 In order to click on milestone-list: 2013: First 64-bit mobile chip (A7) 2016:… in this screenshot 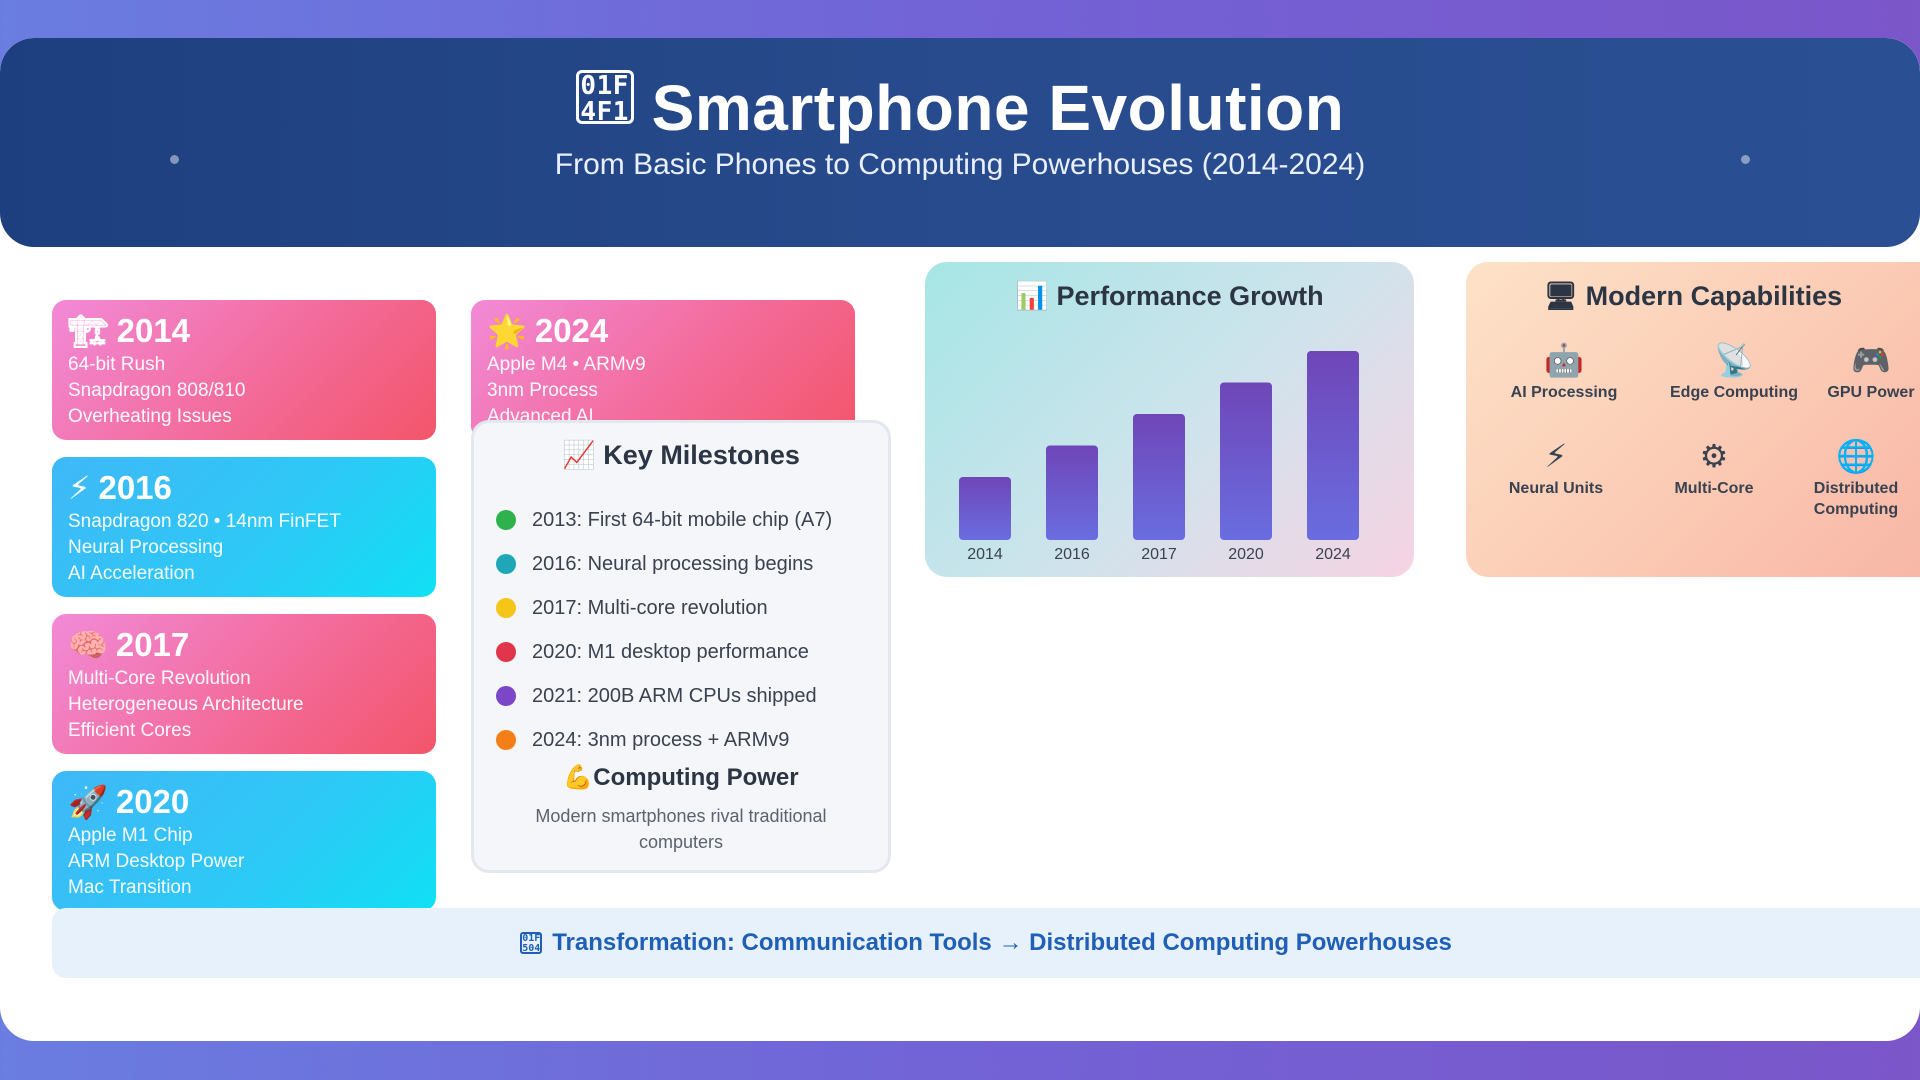, I will do `click(664, 630)`.